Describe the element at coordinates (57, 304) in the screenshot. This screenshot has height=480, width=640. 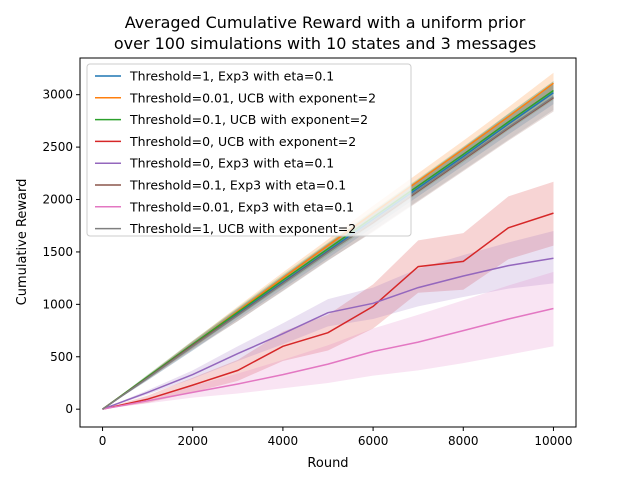
I see `y-tick-label: 1000` at that location.